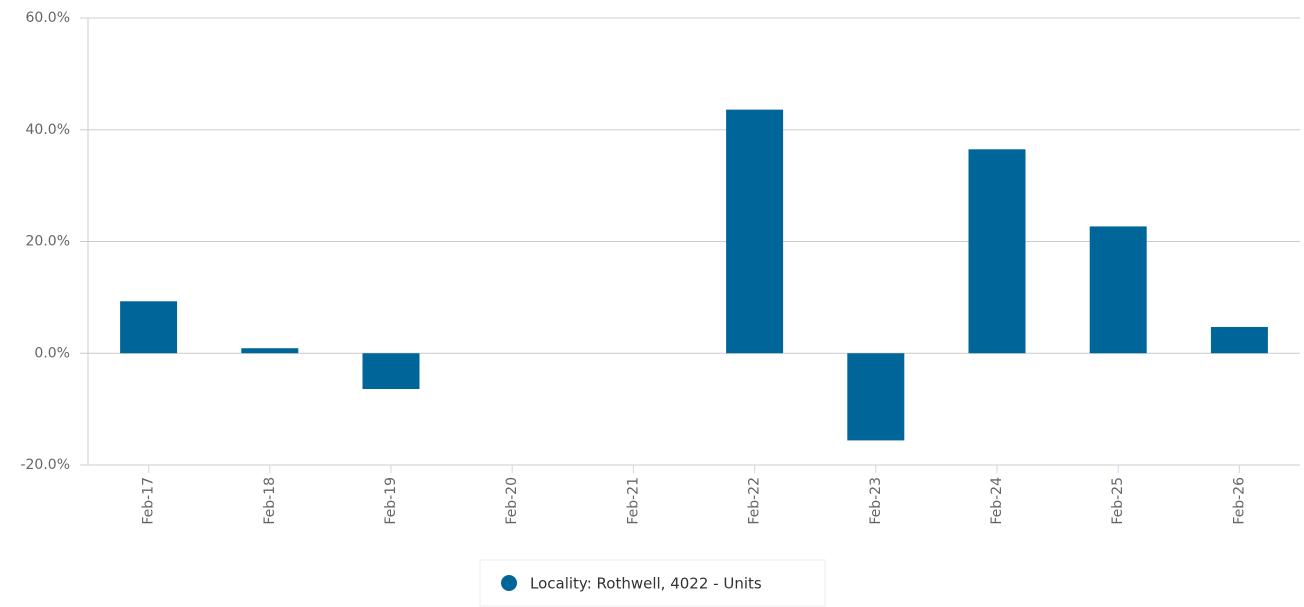 Image resolution: width=1304 pixels, height=607 pixels. I want to click on y-tick-label: 20.0%, so click(48, 242).